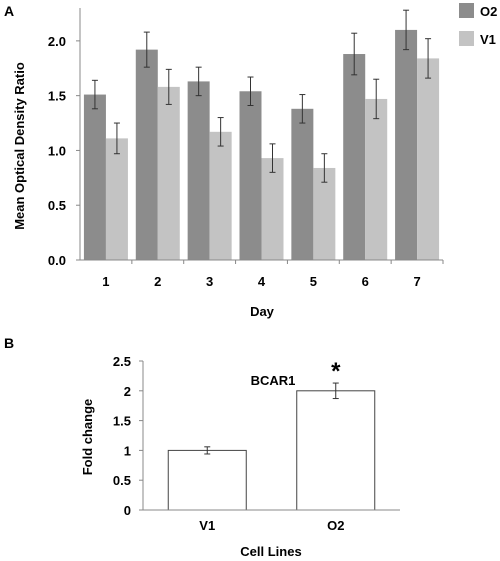 This screenshot has width=500, height=561. Describe the element at coordinates (105, 281) in the screenshot. I see `x-tick-label: 1` at that location.